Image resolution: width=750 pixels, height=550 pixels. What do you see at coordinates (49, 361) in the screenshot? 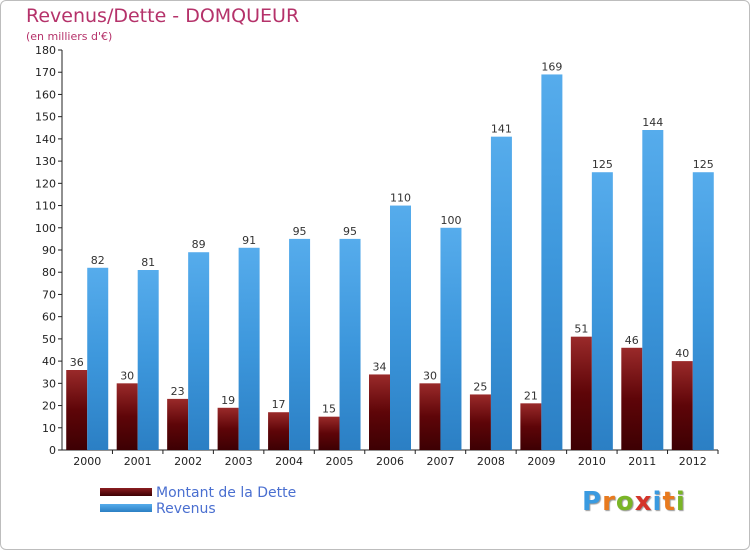
I see `y-tick-label: 40` at bounding box center [49, 361].